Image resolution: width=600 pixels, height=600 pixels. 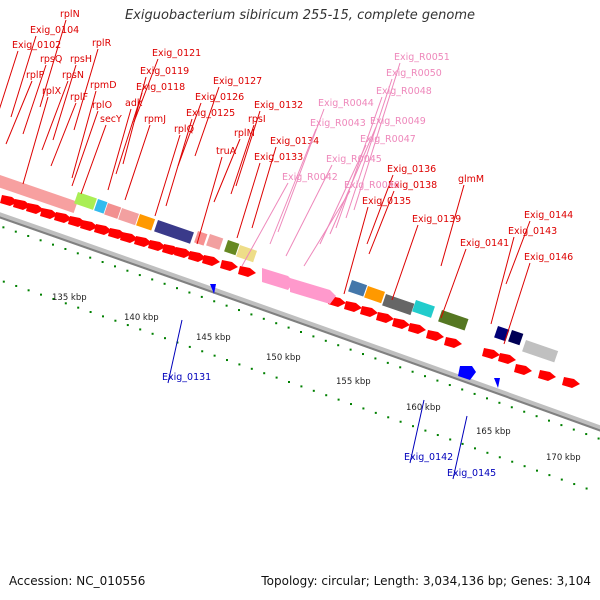 I want to click on feature-label: rplN, so click(x=70, y=14).